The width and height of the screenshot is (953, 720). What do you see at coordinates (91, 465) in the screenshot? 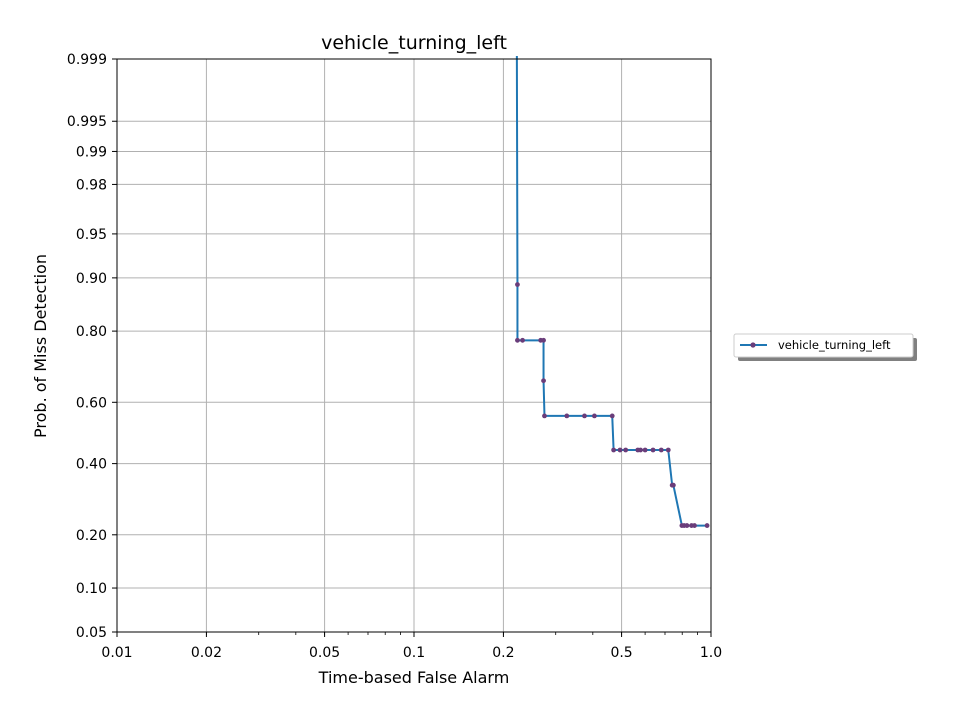
I see `y-tick-label: 0.40` at bounding box center [91, 465].